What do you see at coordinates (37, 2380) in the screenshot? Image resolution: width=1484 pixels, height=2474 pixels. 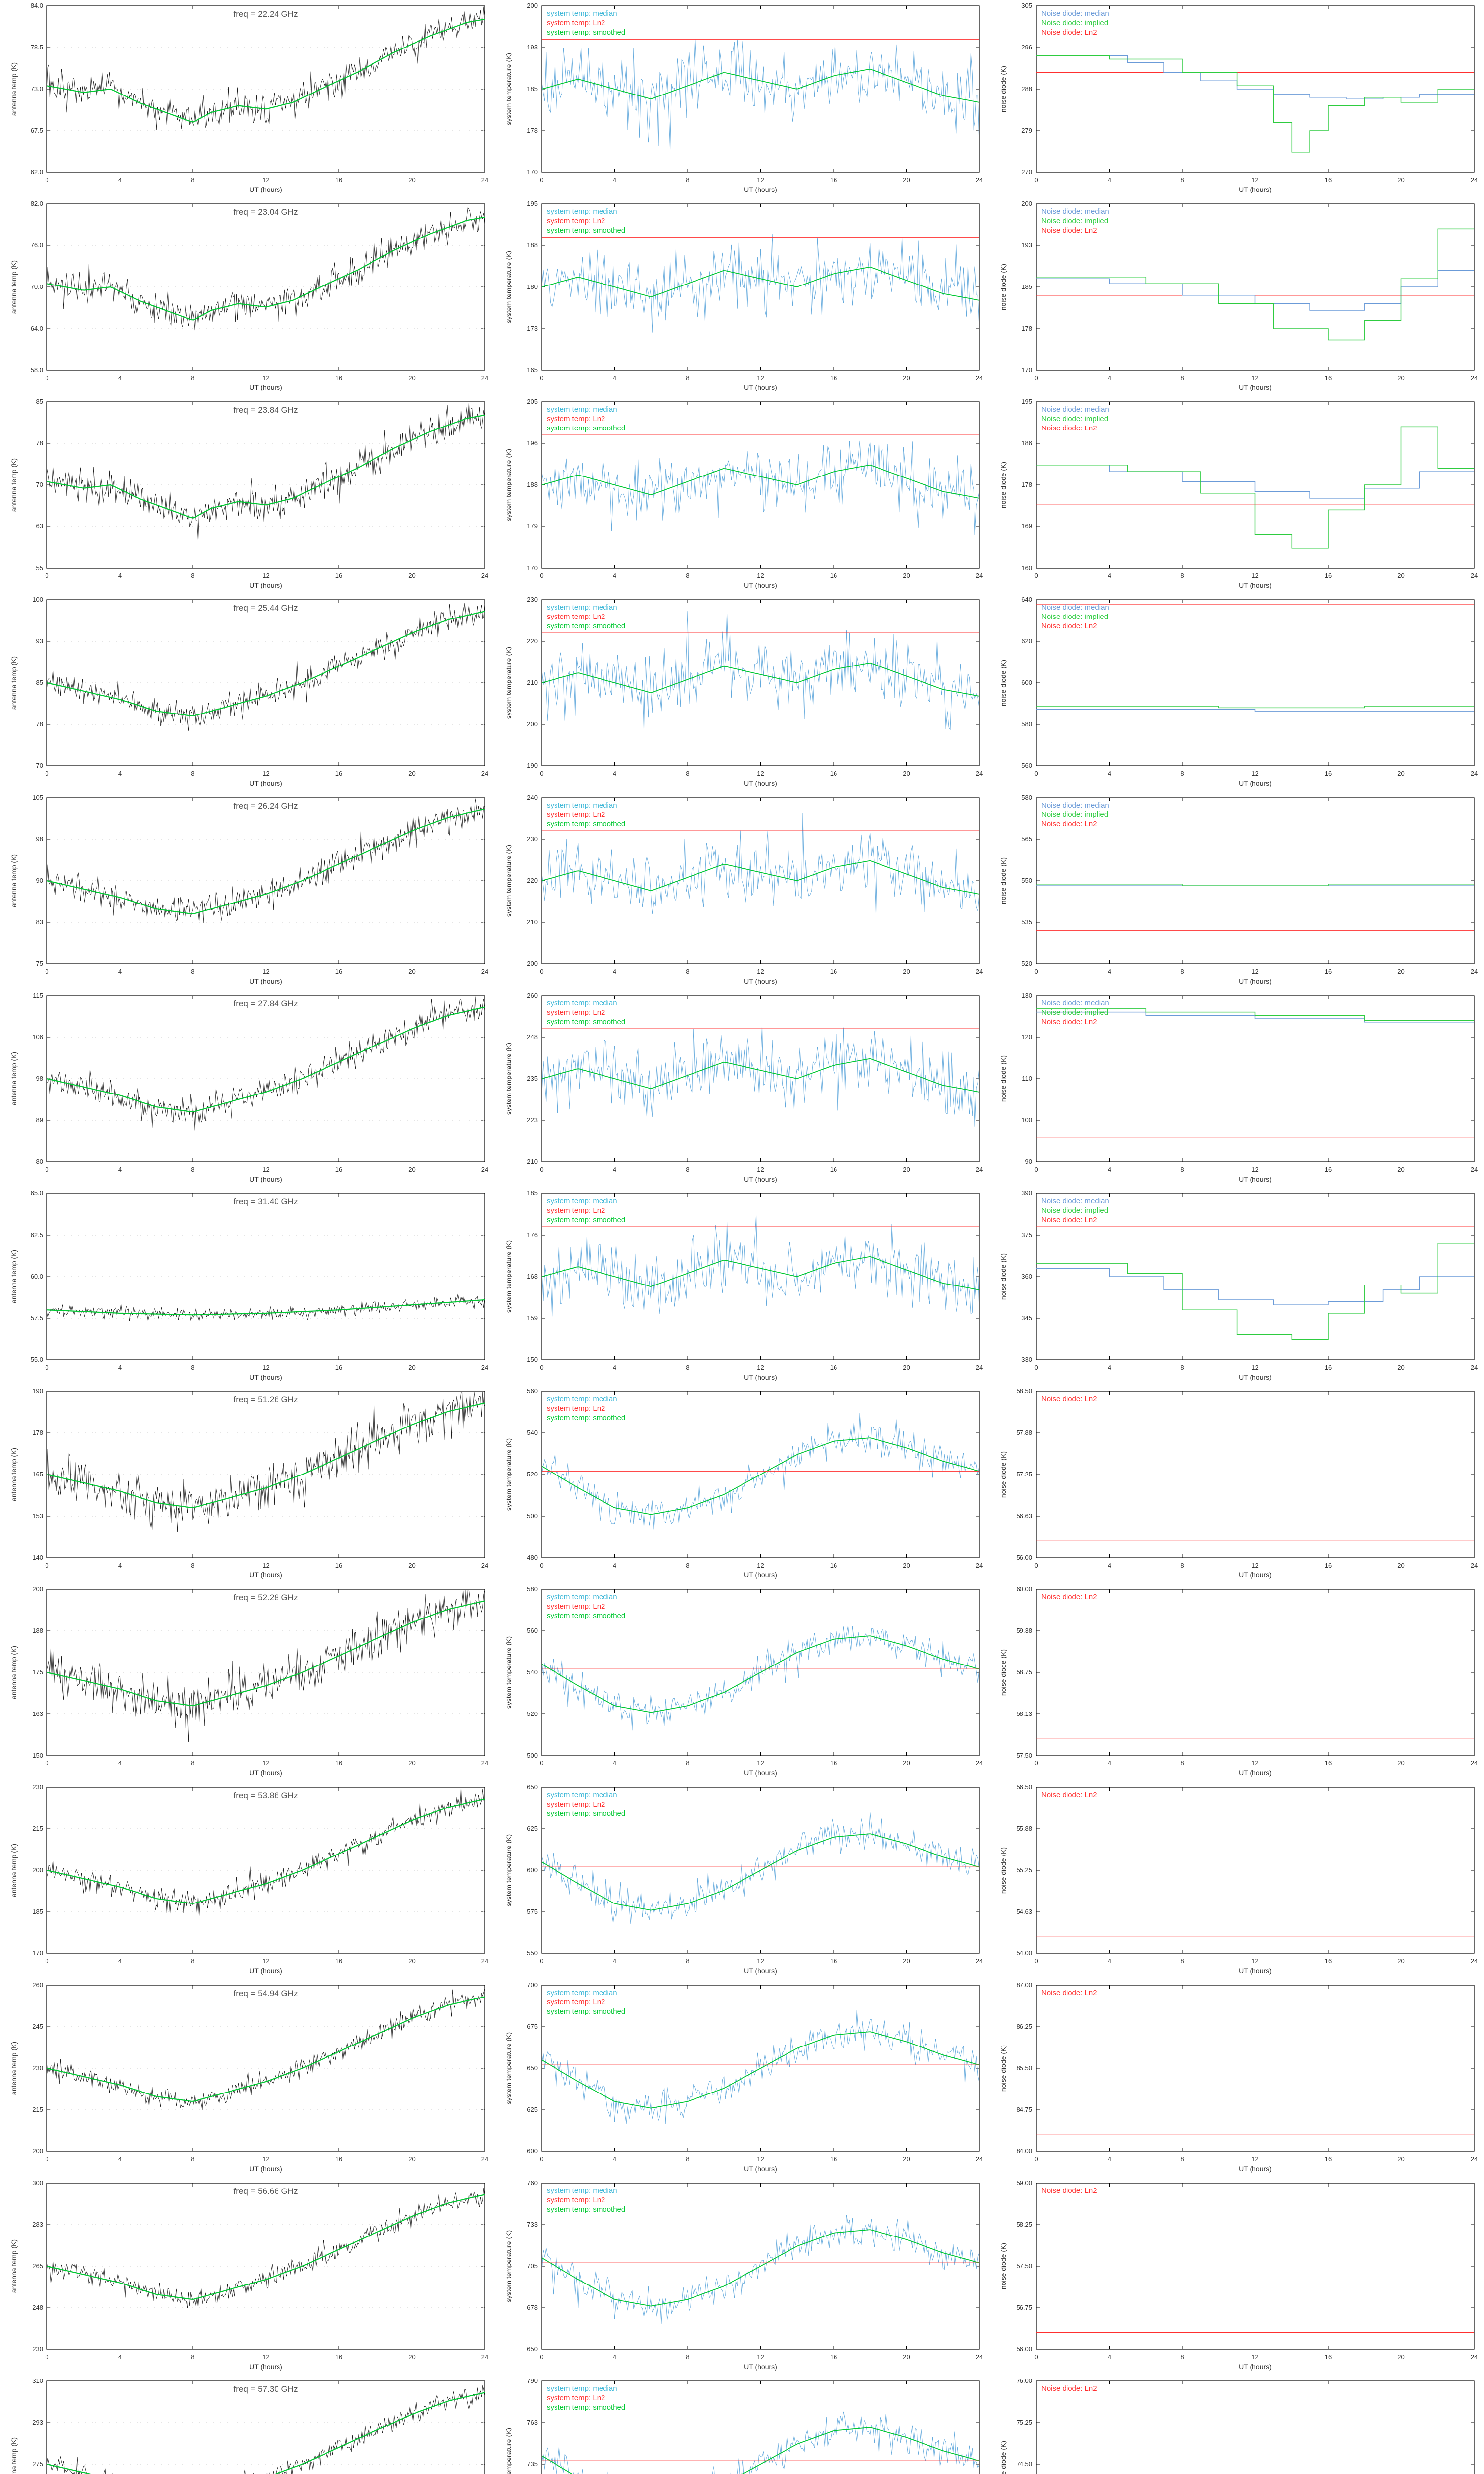 I see `y-tick-label: 310` at bounding box center [37, 2380].